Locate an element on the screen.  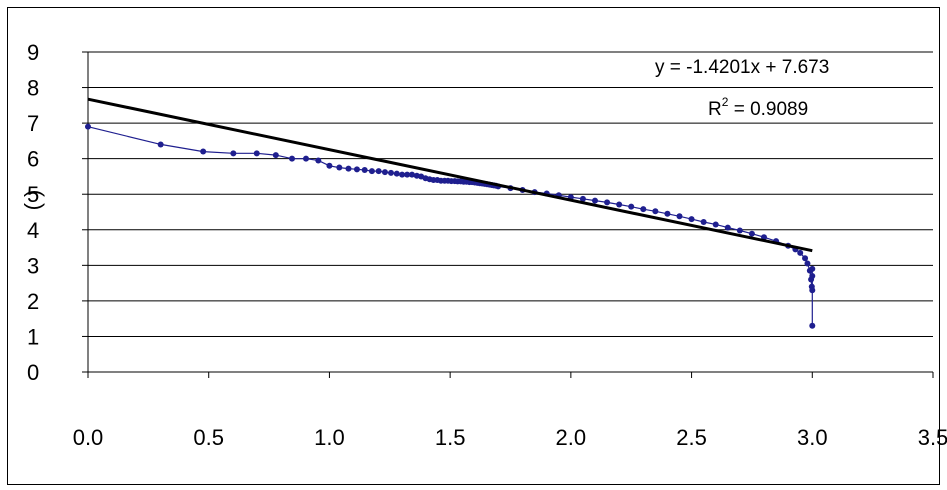
trend-r2-suffix: = 0.9089 is located at coordinates (768, 109).